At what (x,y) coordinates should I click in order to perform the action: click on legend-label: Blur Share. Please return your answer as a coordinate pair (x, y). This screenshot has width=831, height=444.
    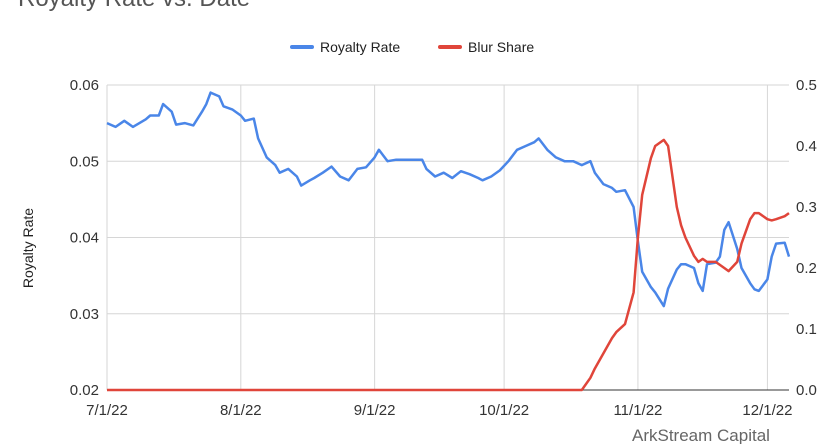
    Looking at the image, I should click on (501, 47).